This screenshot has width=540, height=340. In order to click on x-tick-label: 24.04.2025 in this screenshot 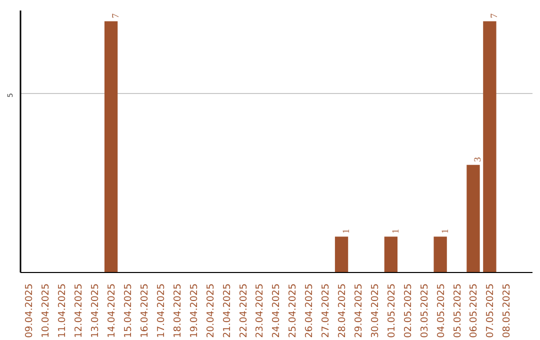, I will do `click(276, 310)`.